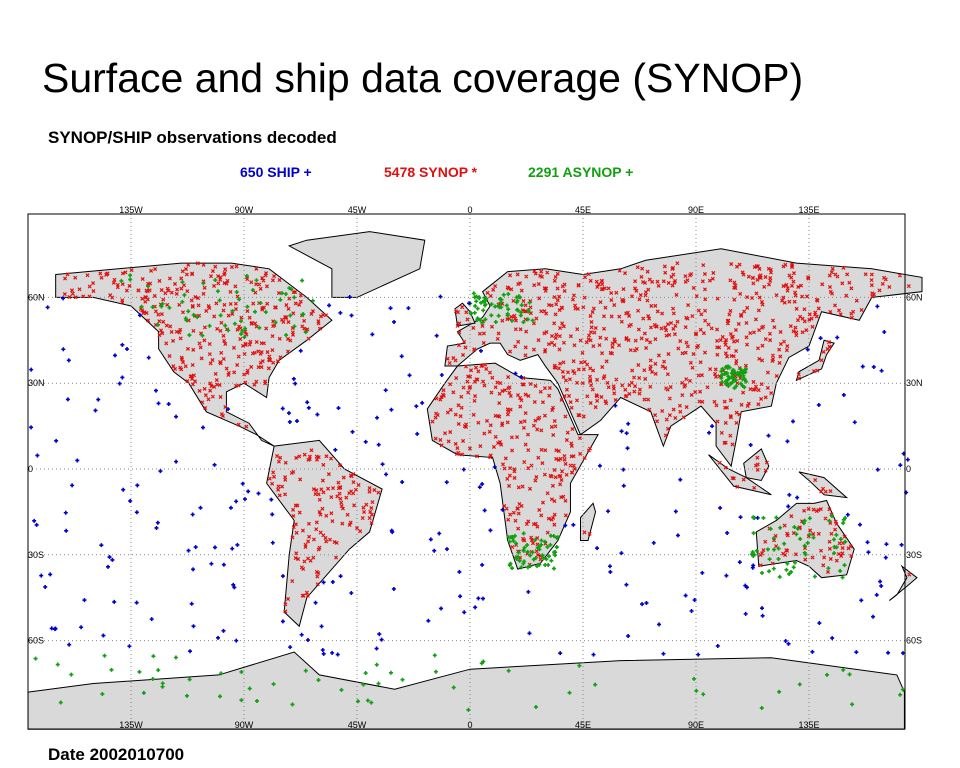  I want to click on date: Date 2002010700, so click(116, 754).